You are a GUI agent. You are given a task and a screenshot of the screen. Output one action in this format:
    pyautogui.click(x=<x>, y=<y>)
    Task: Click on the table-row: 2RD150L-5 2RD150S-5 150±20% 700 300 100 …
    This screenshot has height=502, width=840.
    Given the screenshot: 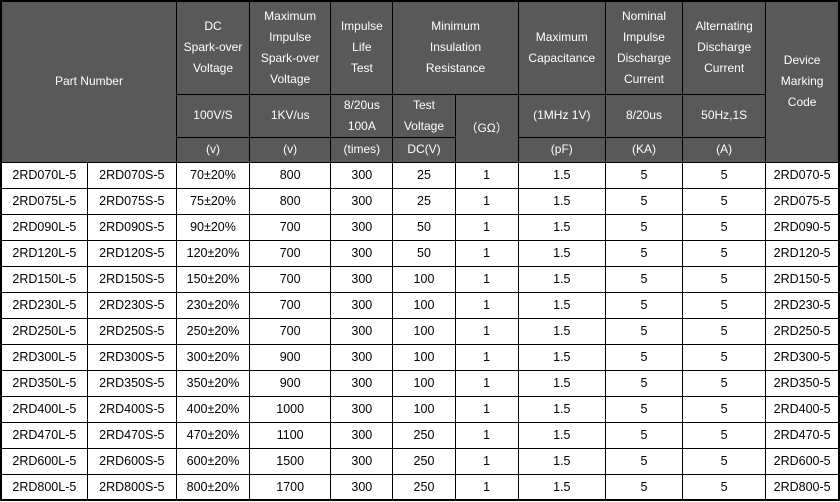 What is the action you would take?
    pyautogui.click(x=420, y=279)
    